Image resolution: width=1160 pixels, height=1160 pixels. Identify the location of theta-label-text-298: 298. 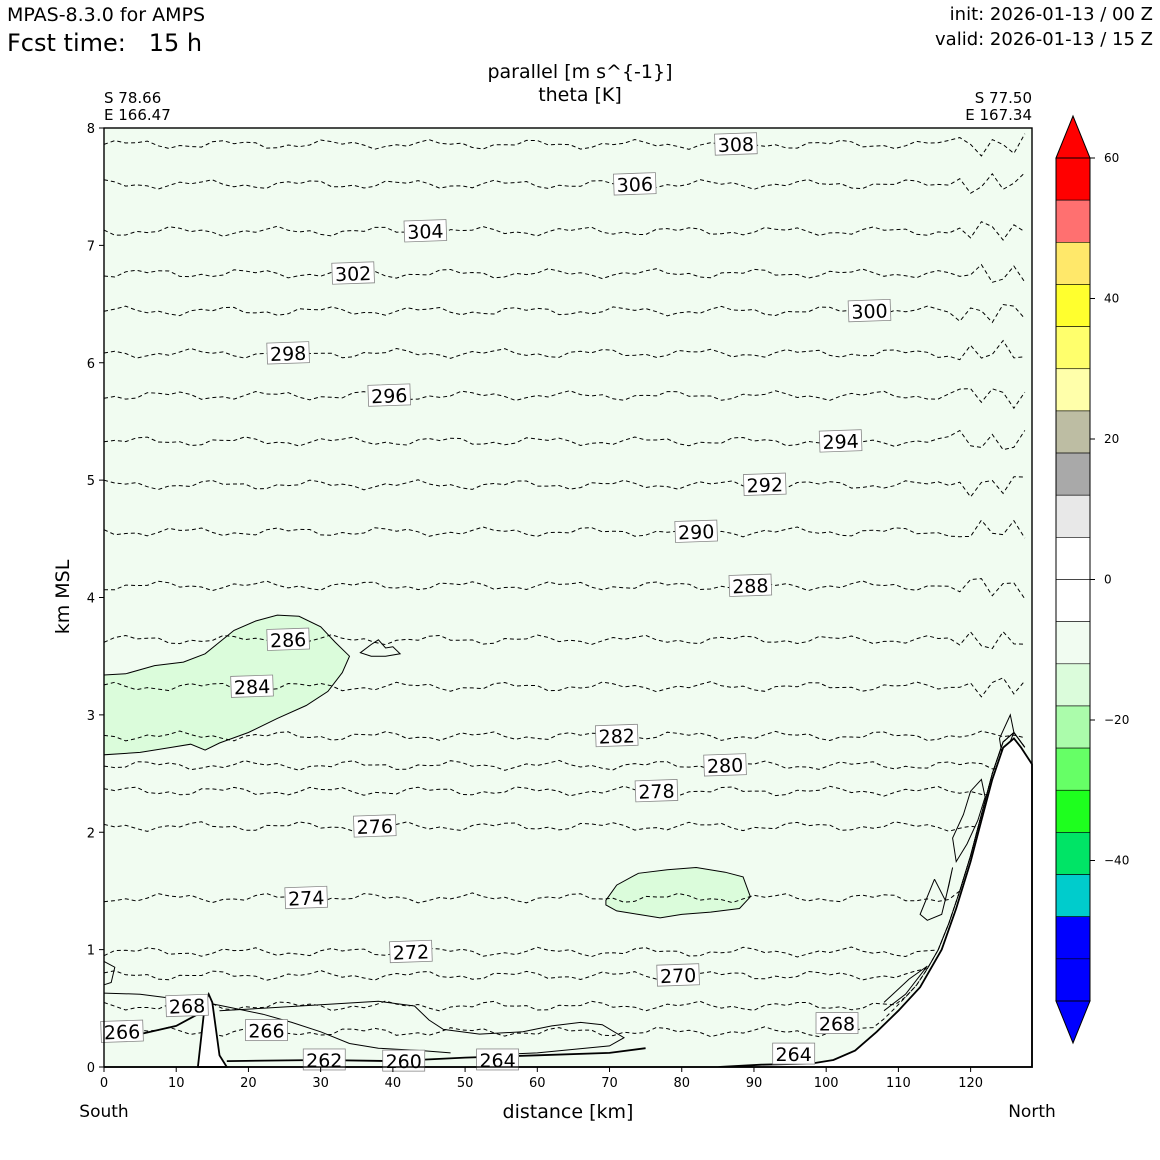
(288, 354).